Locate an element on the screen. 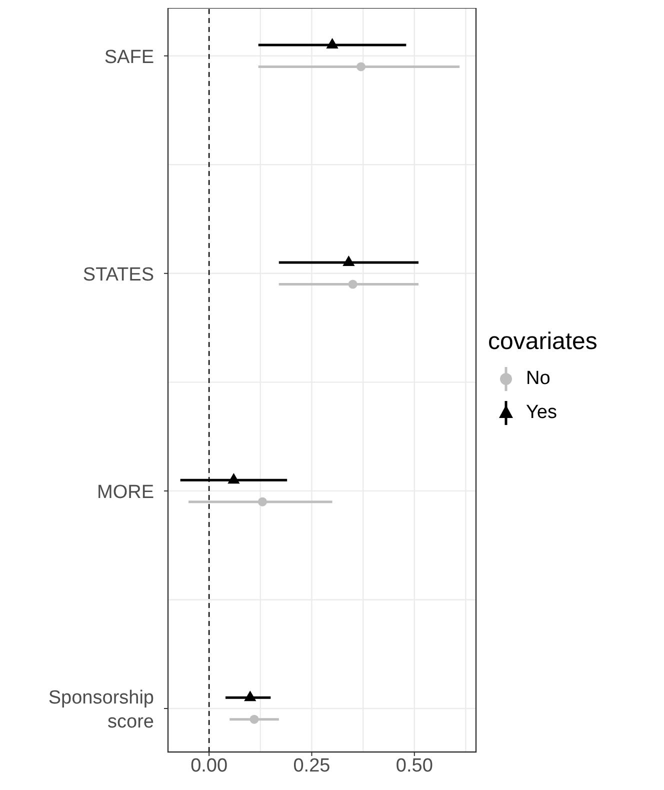 This screenshot has height=790, width=664. y-tick-label: Sponsorship score is located at coordinates (101, 709).